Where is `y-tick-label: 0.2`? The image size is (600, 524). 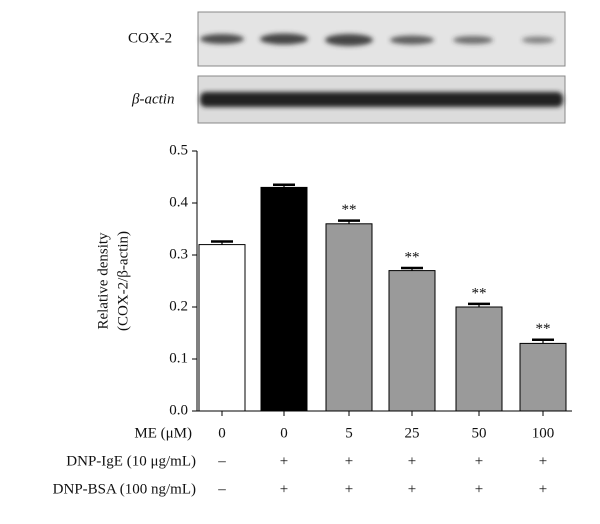
y-tick-label: 0.2 is located at coordinates (178, 306).